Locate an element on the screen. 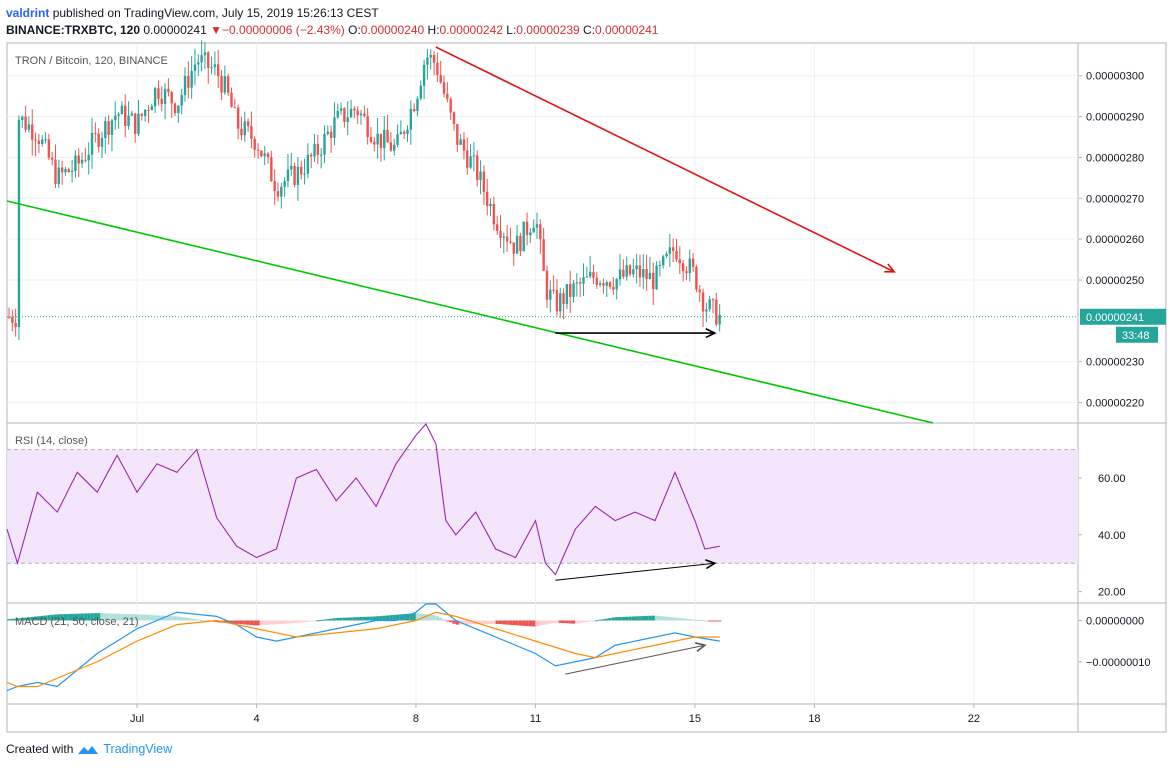 This screenshot has width=1170, height=768. time-axis-label: 8 is located at coordinates (416, 719).